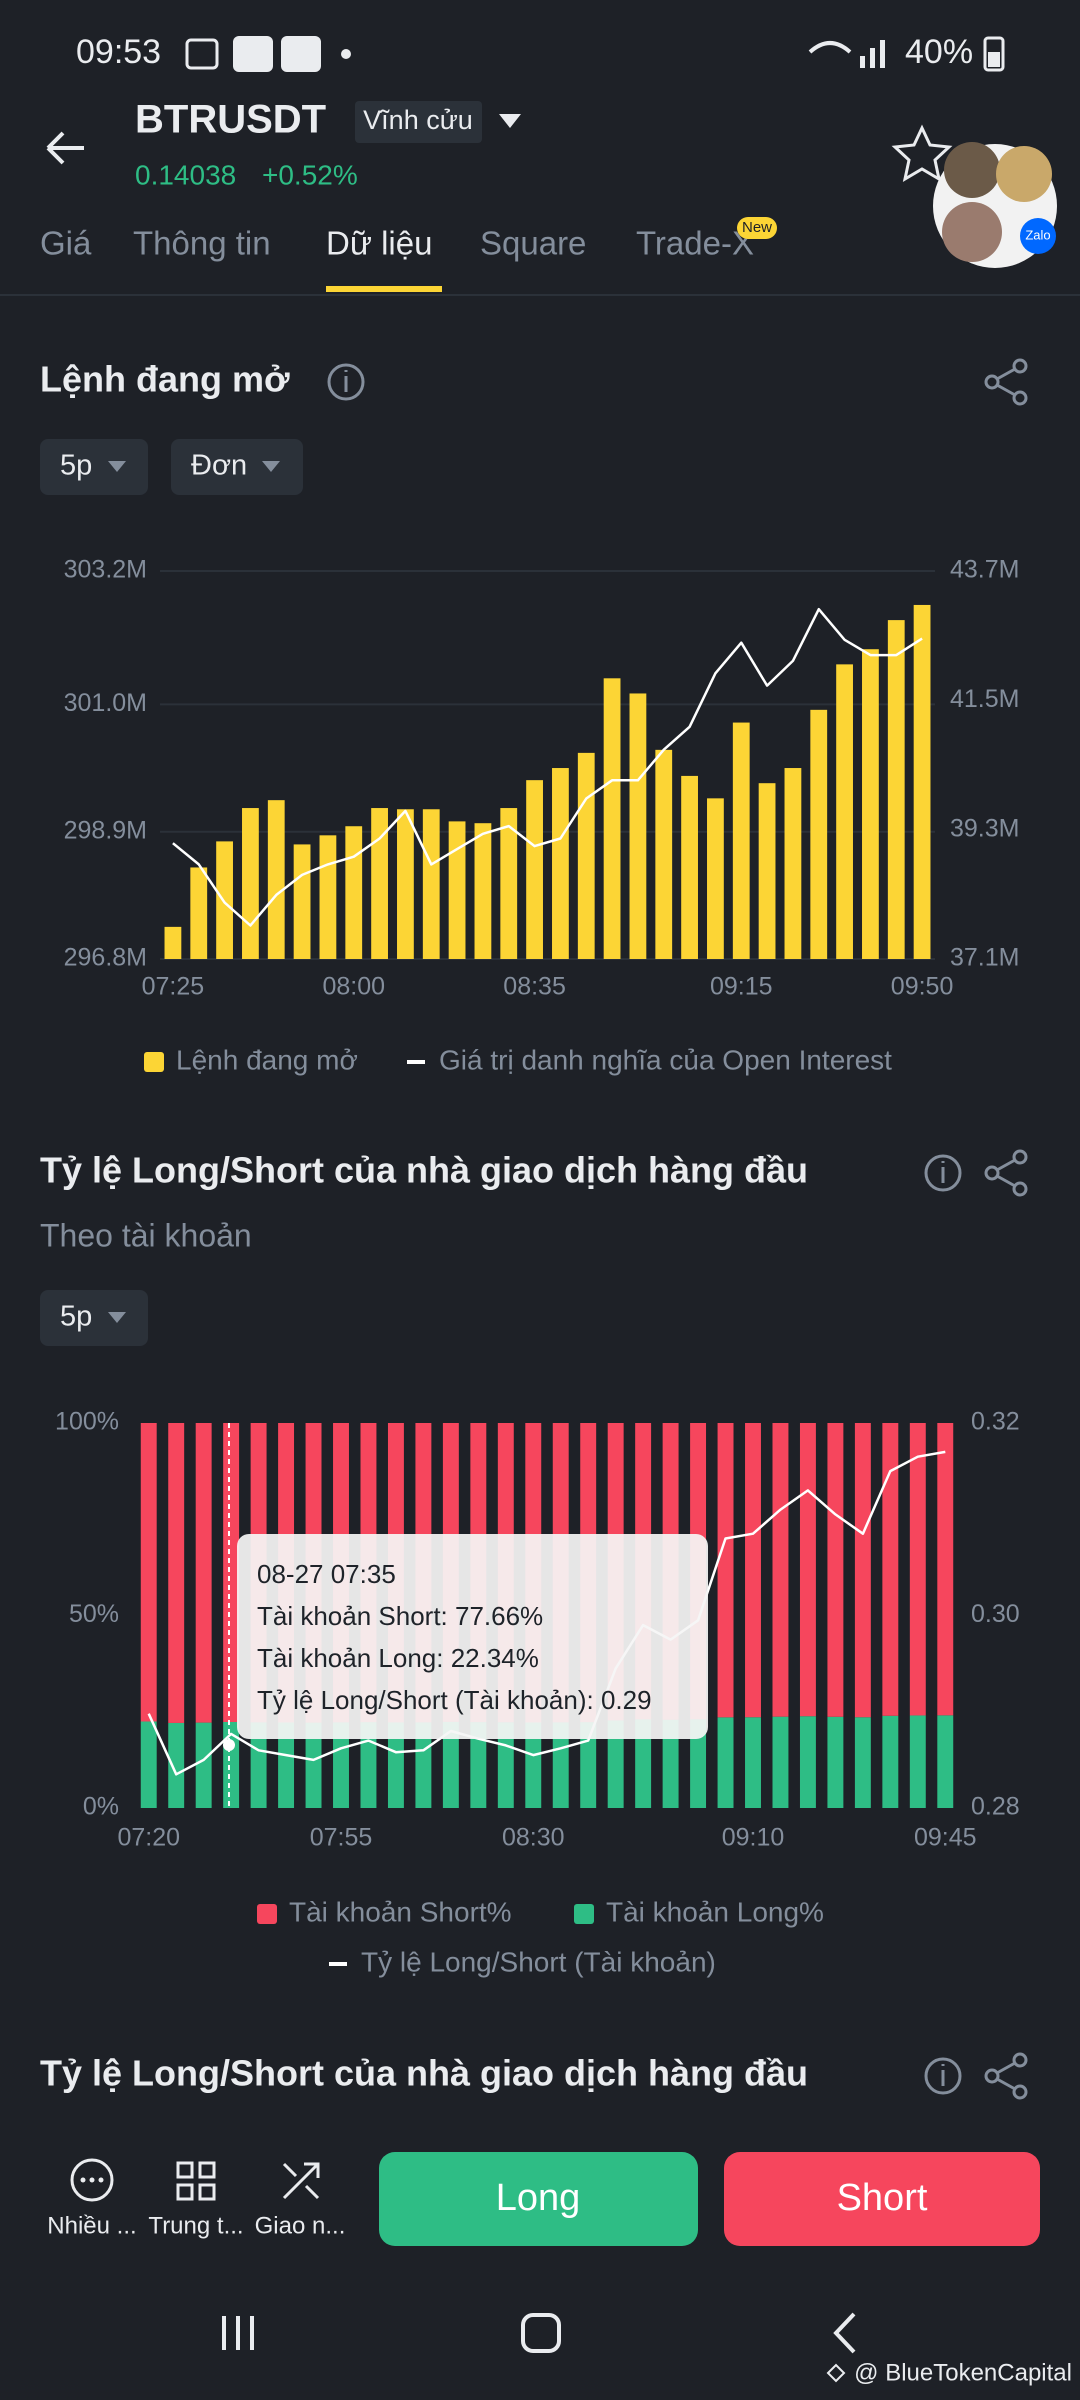 The image size is (1080, 2400). What do you see at coordinates (148, 1838) in the screenshot?
I see `x-tick-label: 07:20` at bounding box center [148, 1838].